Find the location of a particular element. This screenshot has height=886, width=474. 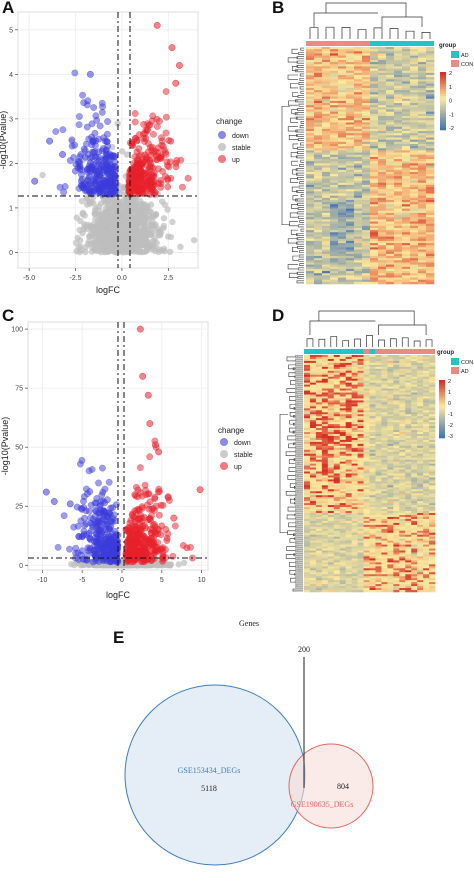

points-a is located at coordinates (114, 138).